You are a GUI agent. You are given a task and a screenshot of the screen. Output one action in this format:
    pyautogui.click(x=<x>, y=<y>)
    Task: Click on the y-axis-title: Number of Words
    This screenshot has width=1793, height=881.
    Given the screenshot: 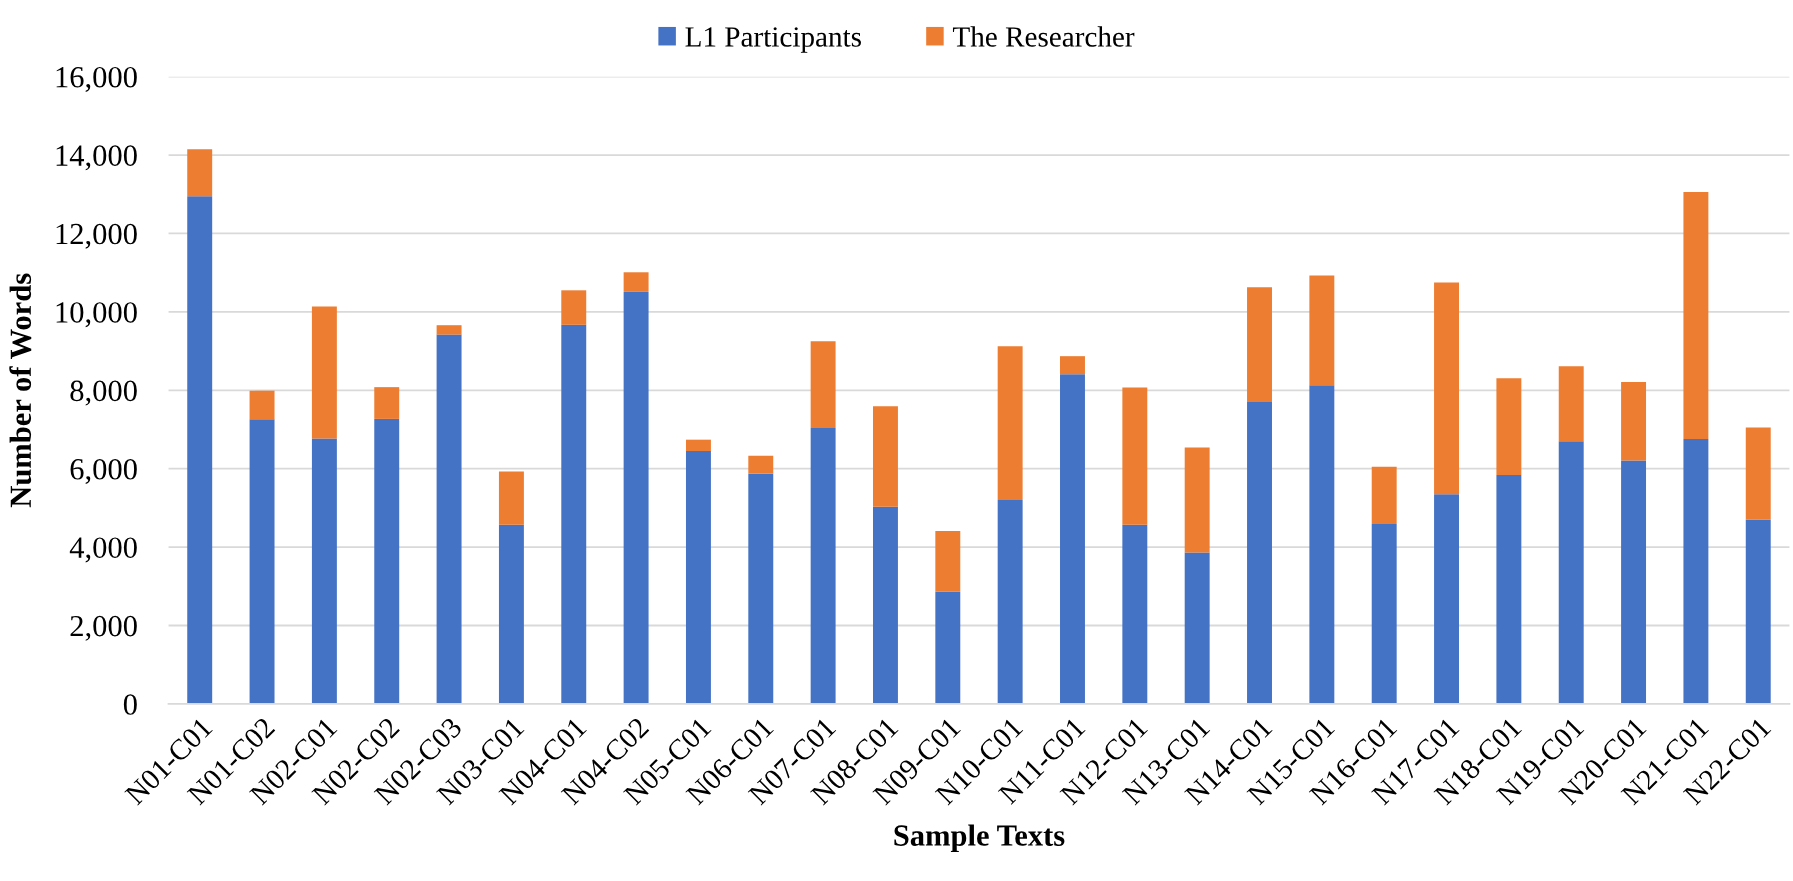 What is the action you would take?
    pyautogui.click(x=20, y=390)
    